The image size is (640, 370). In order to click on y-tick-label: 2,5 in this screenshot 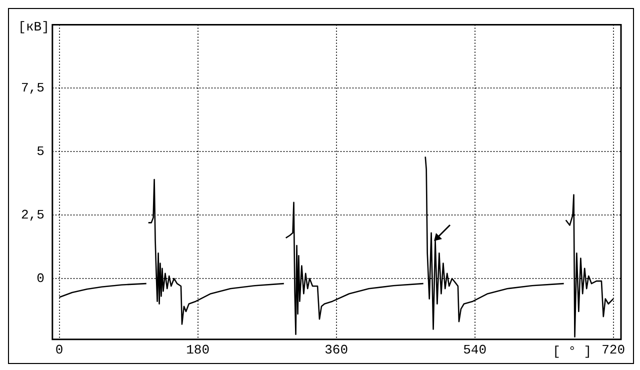, I will do `click(32, 215)`.